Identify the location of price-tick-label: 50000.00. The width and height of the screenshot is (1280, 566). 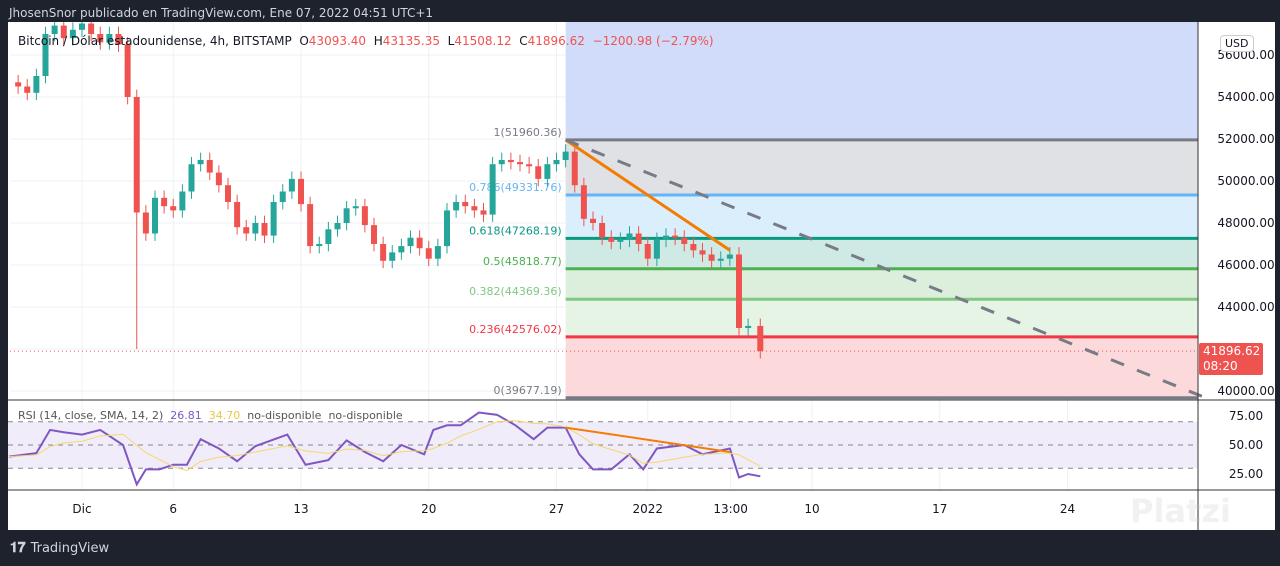
(1245, 181).